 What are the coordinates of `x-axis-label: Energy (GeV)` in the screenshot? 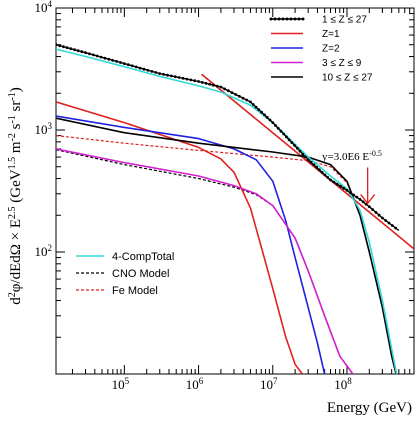 It's located at (369, 408).